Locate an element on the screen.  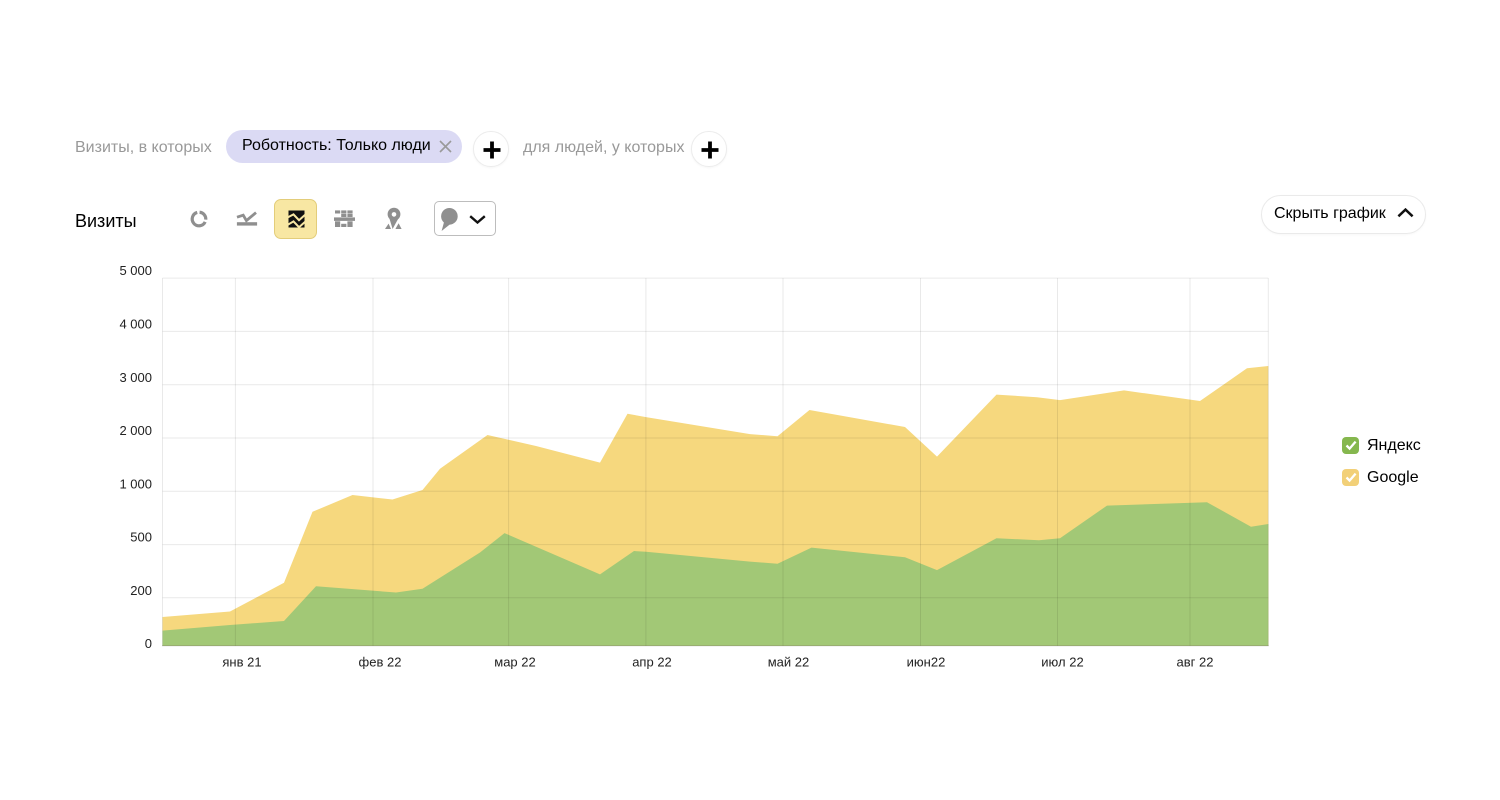
svg-text: 1 000 is located at coordinates (135, 483).